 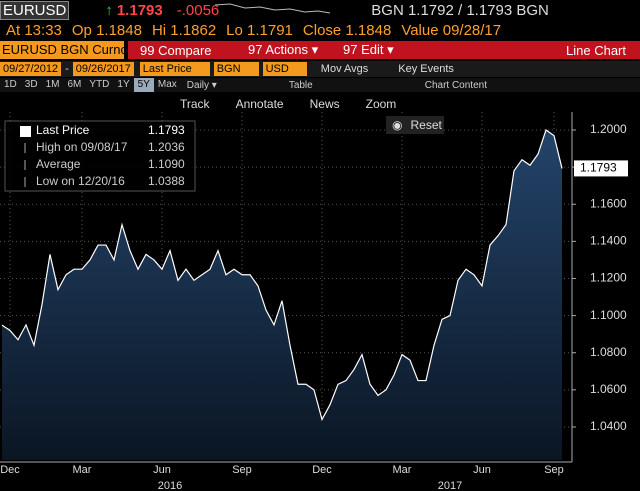 I want to click on reset: Reset, so click(x=426, y=125).